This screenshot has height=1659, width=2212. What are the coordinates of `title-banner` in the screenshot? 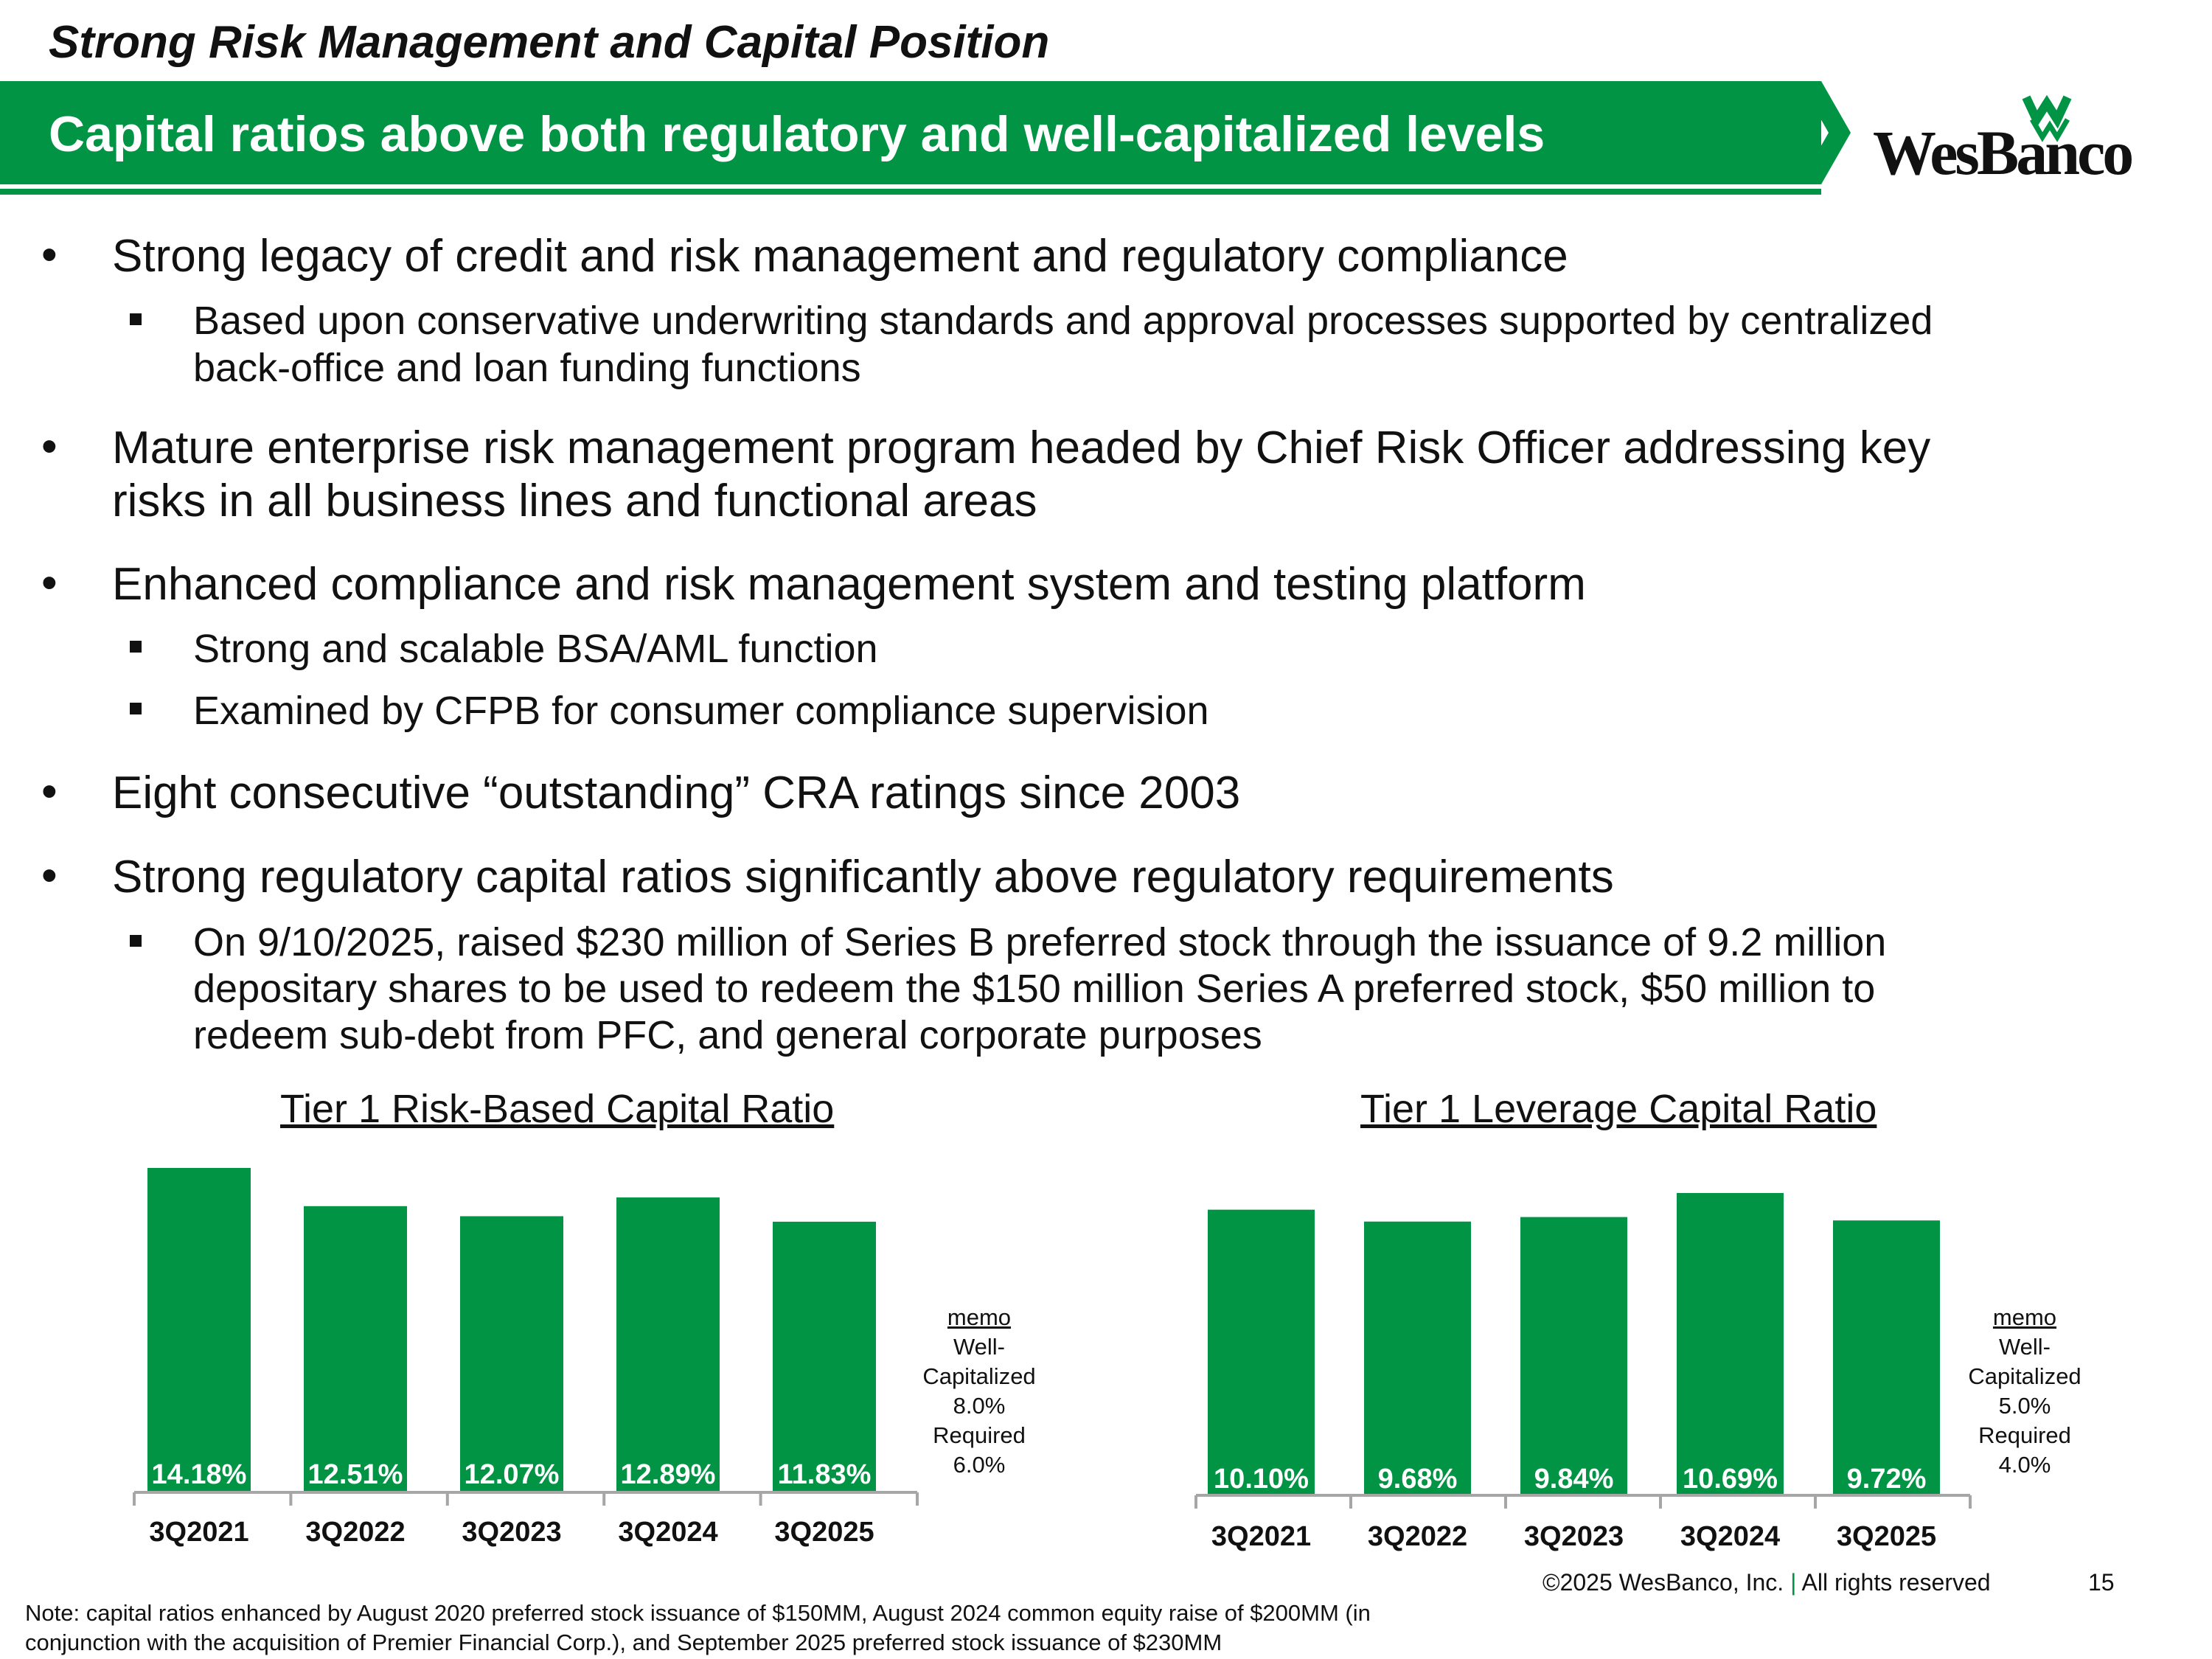 It's located at (910, 132).